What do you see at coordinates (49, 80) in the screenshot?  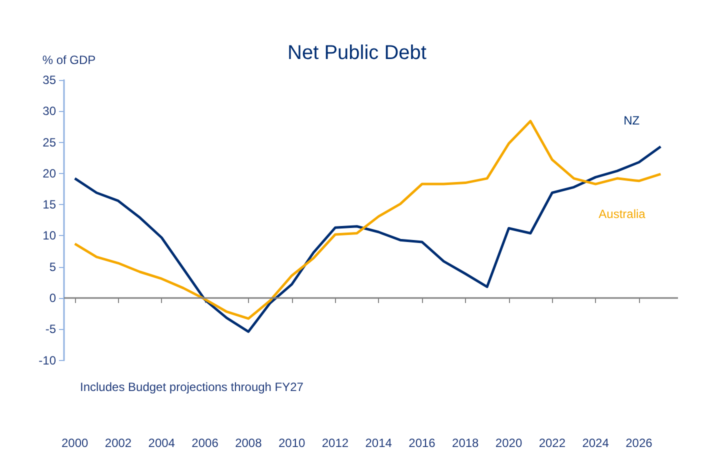 I see `y-tick-label: 35` at bounding box center [49, 80].